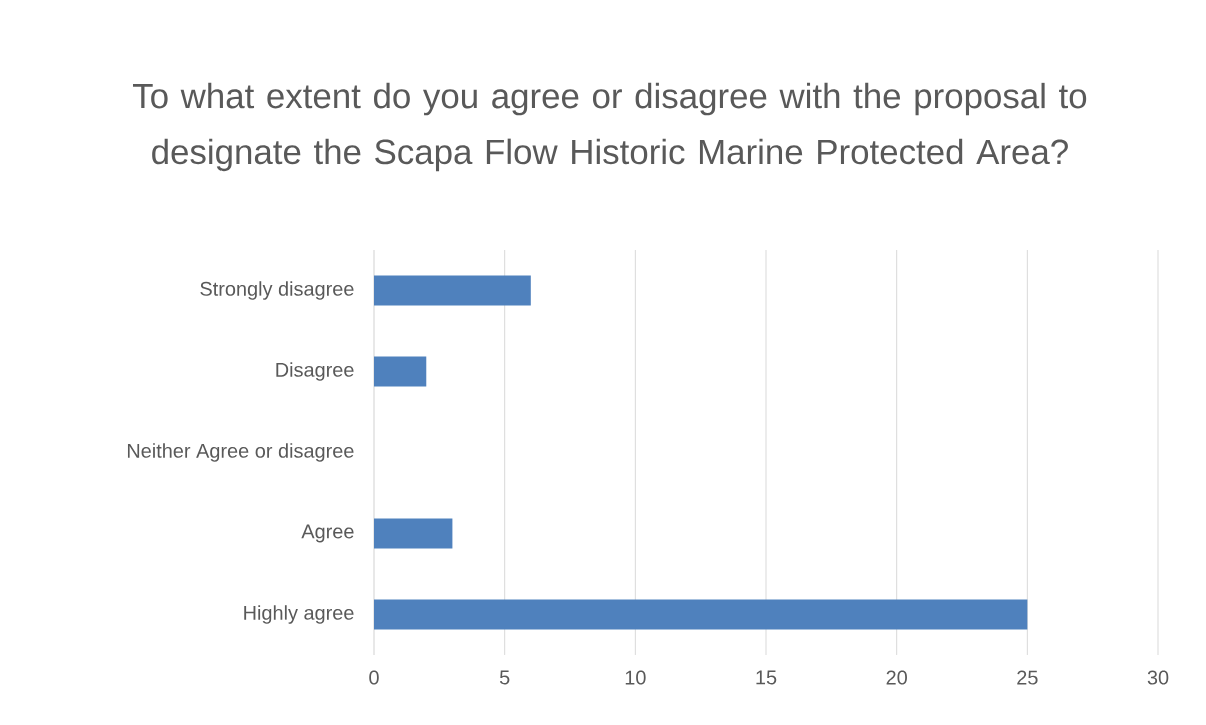  I want to click on x-tick-label: 0, so click(374, 677).